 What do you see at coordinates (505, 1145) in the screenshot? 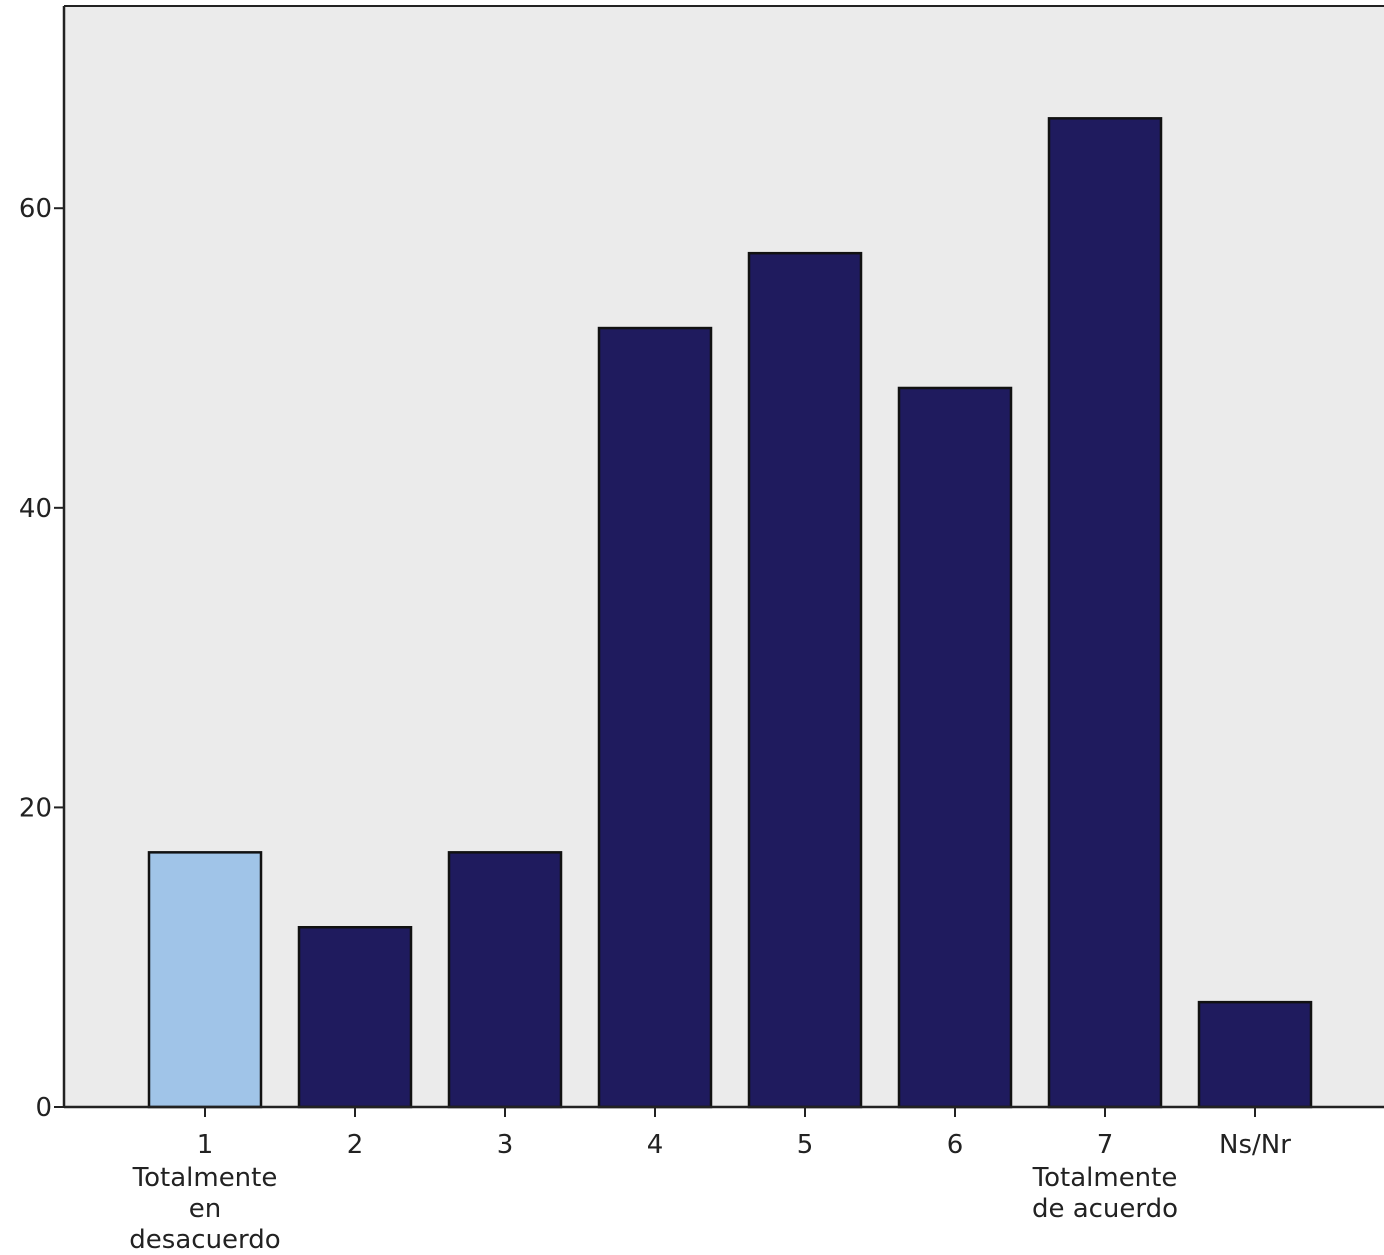
I see `x-tick-label: 3` at bounding box center [505, 1145].